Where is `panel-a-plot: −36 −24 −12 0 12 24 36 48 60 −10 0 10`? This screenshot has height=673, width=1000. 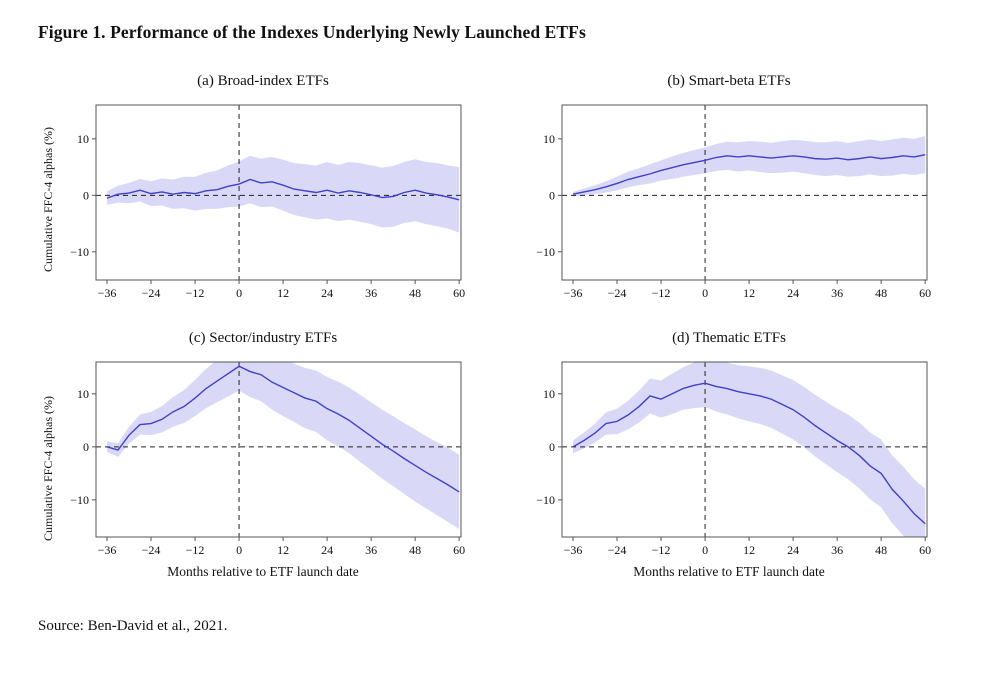
panel-a-plot: −36 −24 −12 0 12 24 36 48 60 −10 0 10 is located at coordinates (267, 202).